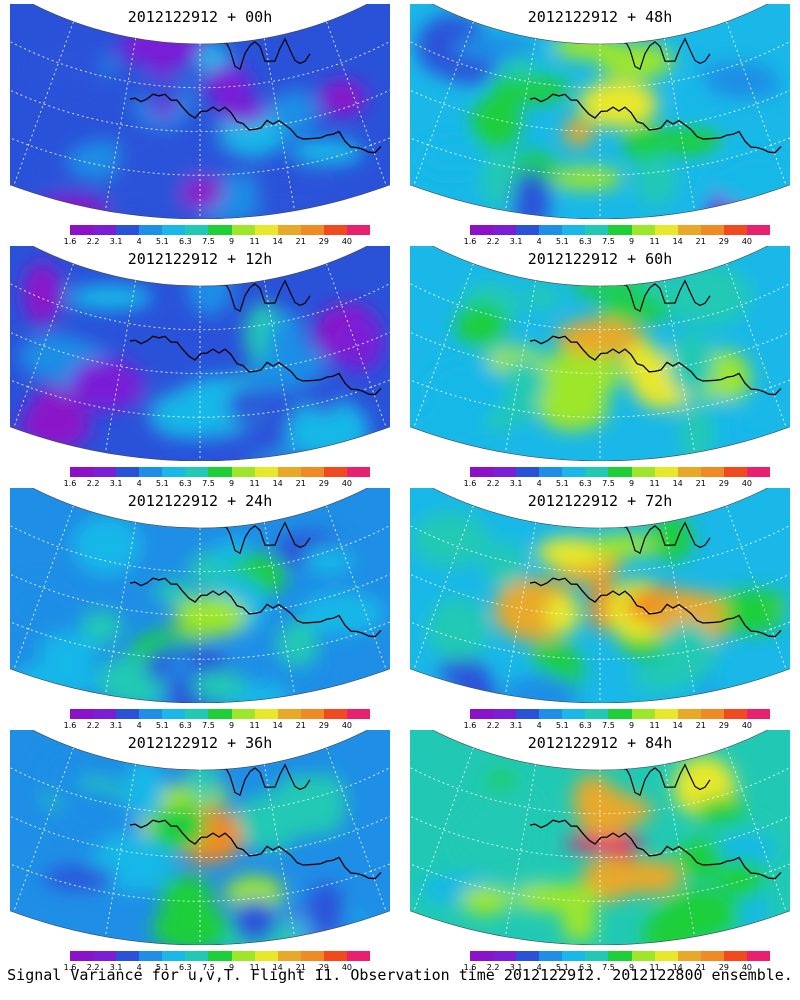 Image resolution: width=800 pixels, height=1000 pixels. What do you see at coordinates (600, 501) in the screenshot?
I see `panel-title: 2012122912 + 72h` at bounding box center [600, 501].